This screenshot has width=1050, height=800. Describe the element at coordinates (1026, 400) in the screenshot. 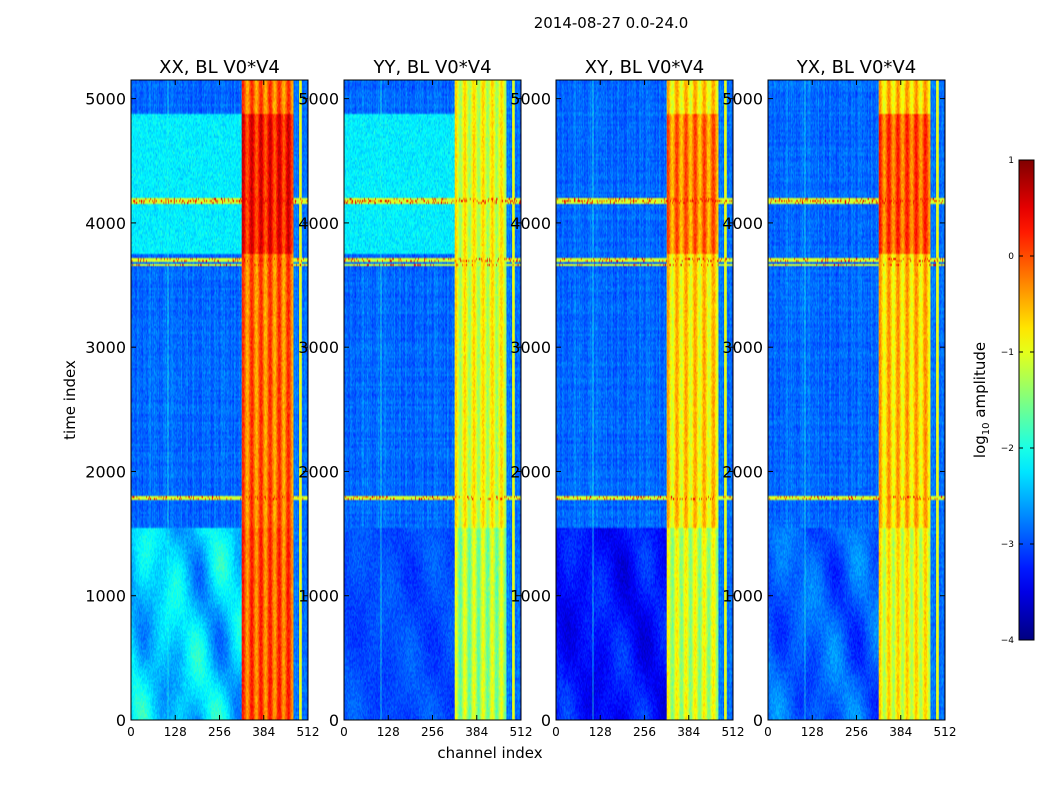

I see `colorbar-gradient` at that location.